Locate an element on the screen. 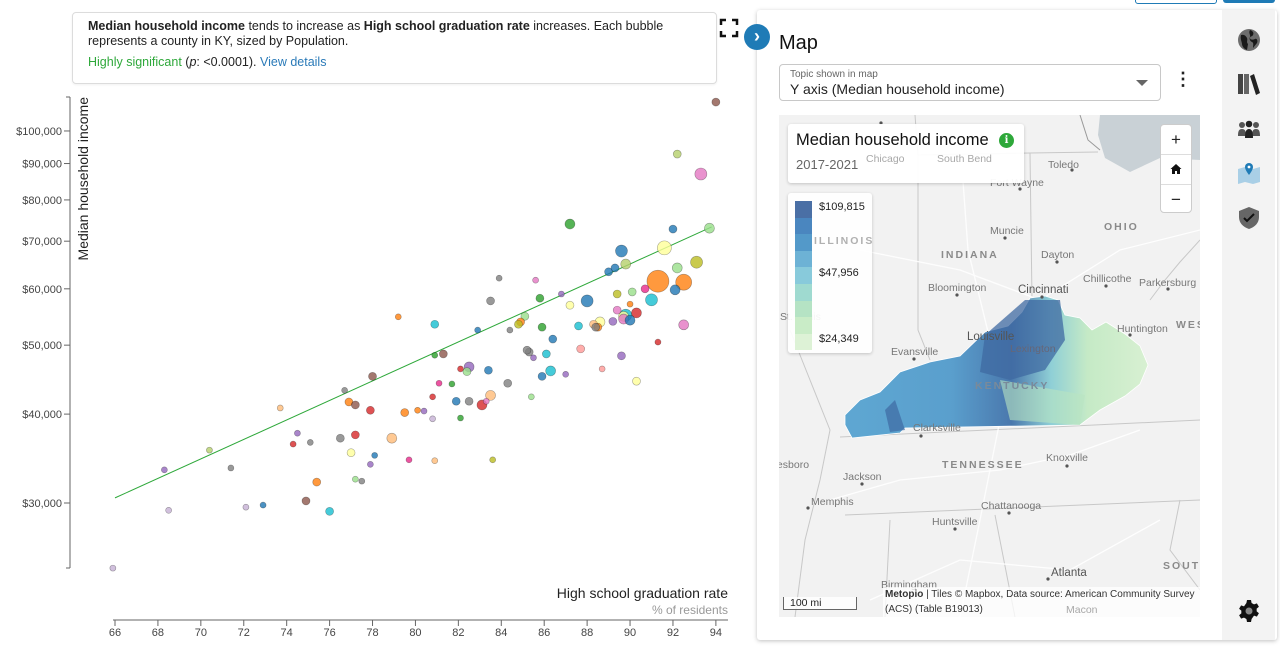  shield-check-icon is located at coordinates (1249, 218).